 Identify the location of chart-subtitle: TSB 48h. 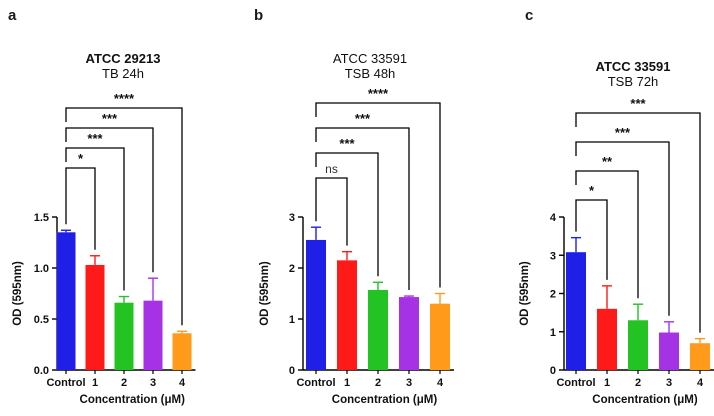
(370, 73).